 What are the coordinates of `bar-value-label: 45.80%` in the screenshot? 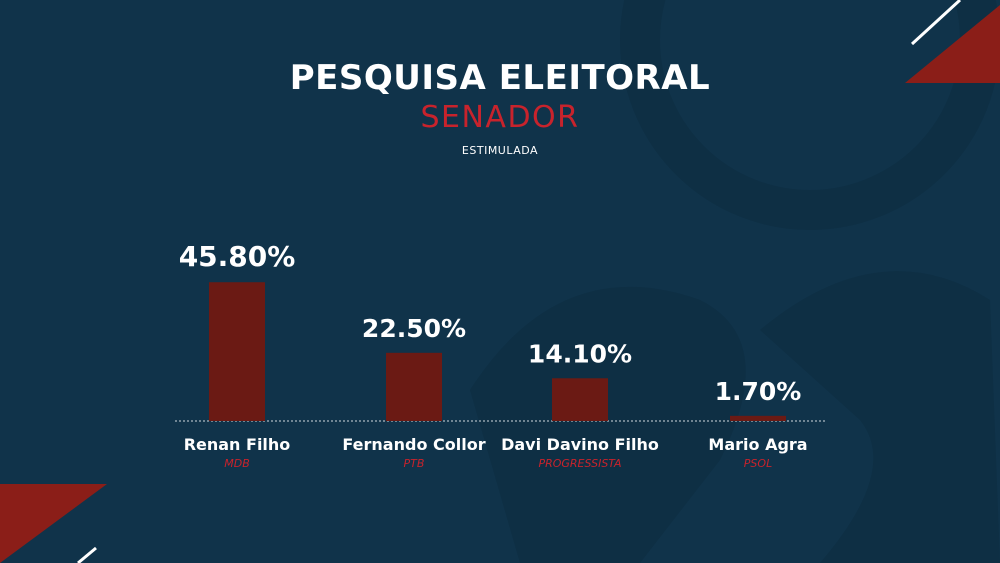 It's located at (237, 256).